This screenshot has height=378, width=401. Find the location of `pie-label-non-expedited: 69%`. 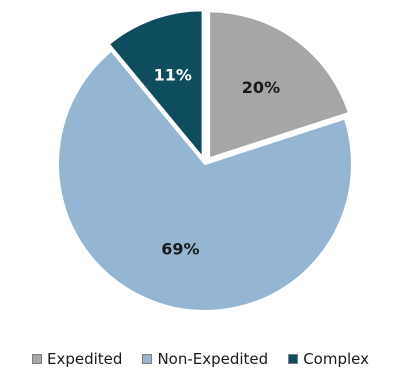

pie-label-non-expedited: 69% is located at coordinates (180, 249).